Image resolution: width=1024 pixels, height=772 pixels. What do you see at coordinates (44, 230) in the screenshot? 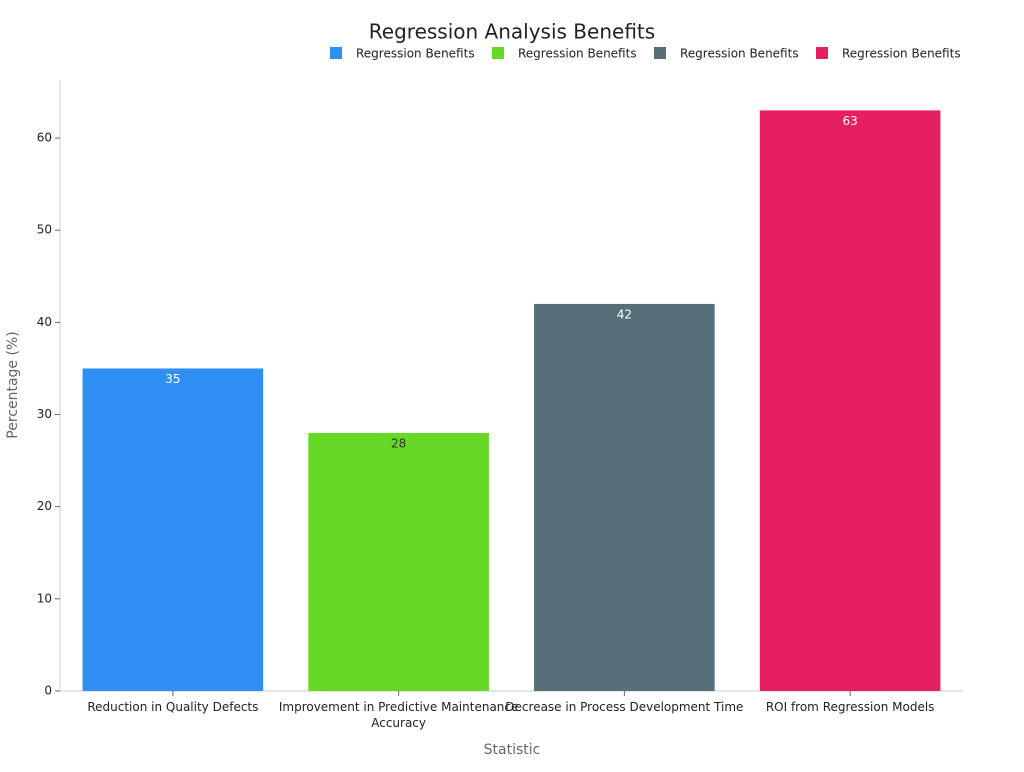
I see `y-tick-label: 50` at bounding box center [44, 230].